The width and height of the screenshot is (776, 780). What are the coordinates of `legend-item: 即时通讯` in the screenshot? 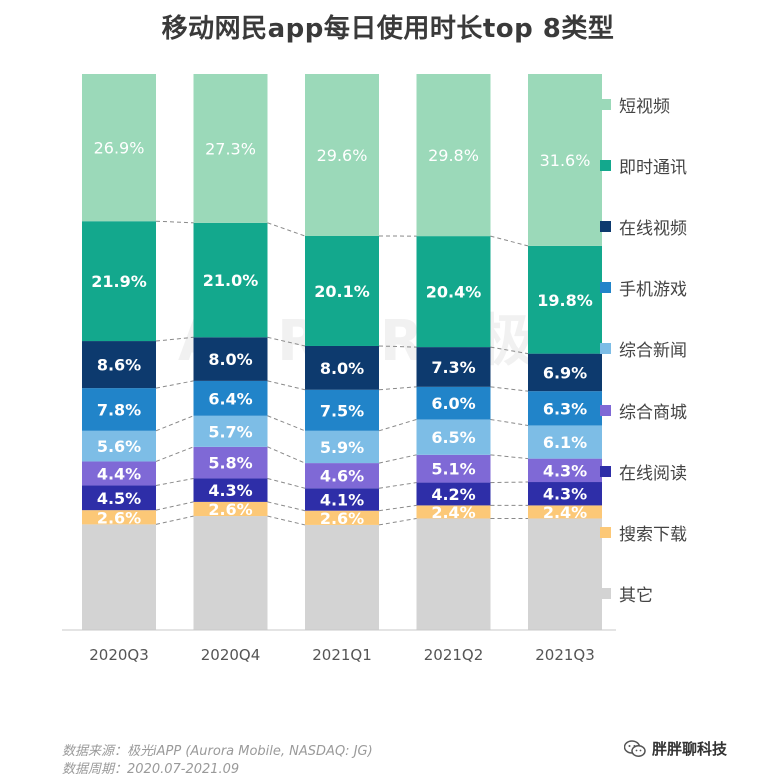 It's located at (685, 165).